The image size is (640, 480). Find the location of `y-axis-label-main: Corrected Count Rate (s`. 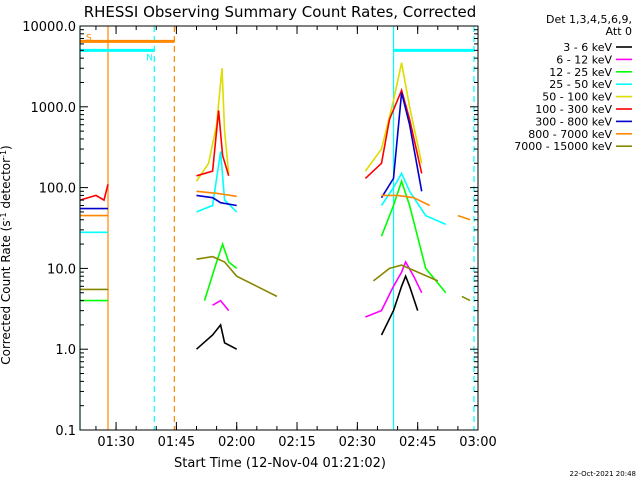

y-axis-label-main: Corrected Count Rate (s is located at coordinates (6, 292).